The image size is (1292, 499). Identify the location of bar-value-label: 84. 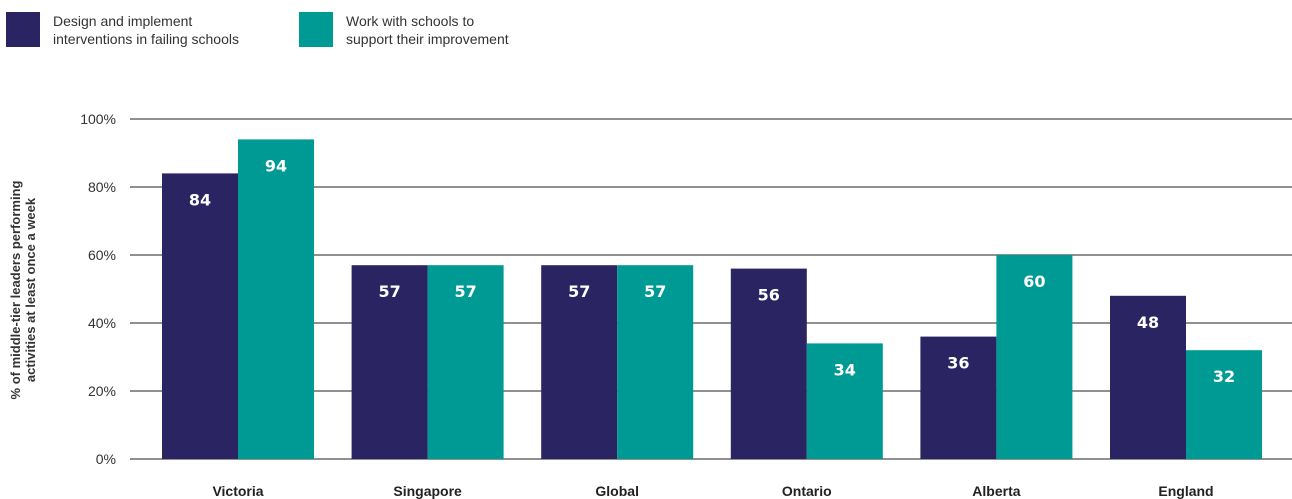
(200, 199).